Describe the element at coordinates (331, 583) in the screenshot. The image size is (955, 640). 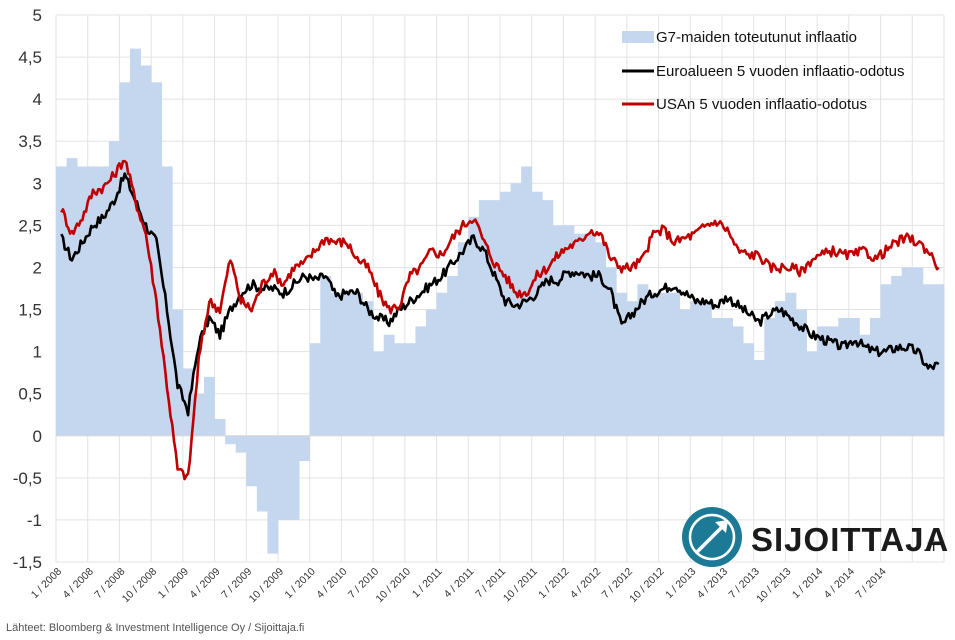
I see `x-tick-label: 4 / 2010` at that location.